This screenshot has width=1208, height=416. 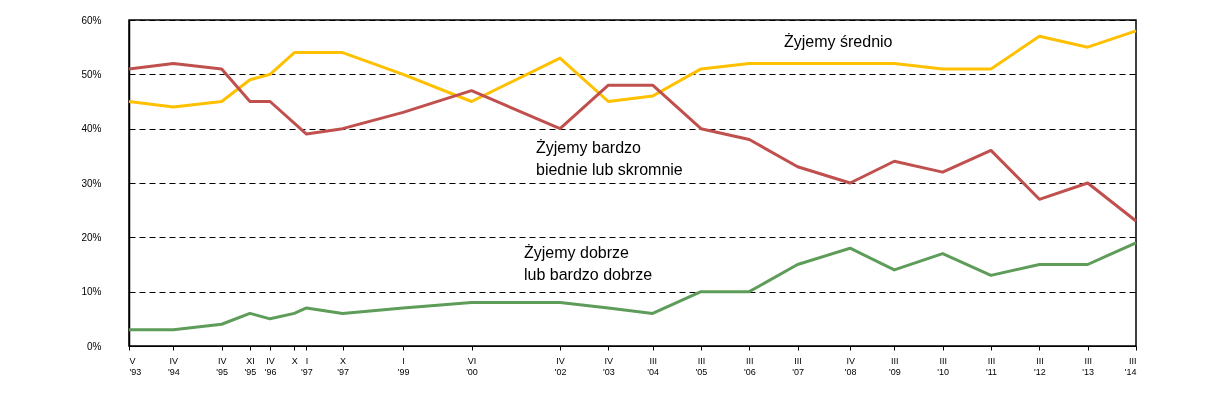 What do you see at coordinates (1130, 366) in the screenshot?
I see `x-tick-label: III '14` at bounding box center [1130, 366].